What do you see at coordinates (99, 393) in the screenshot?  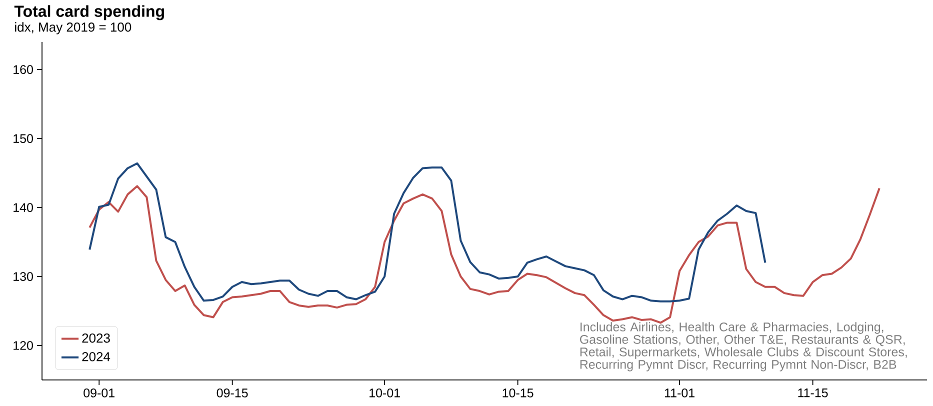 I see `x-tick-label: 09-01` at bounding box center [99, 393].